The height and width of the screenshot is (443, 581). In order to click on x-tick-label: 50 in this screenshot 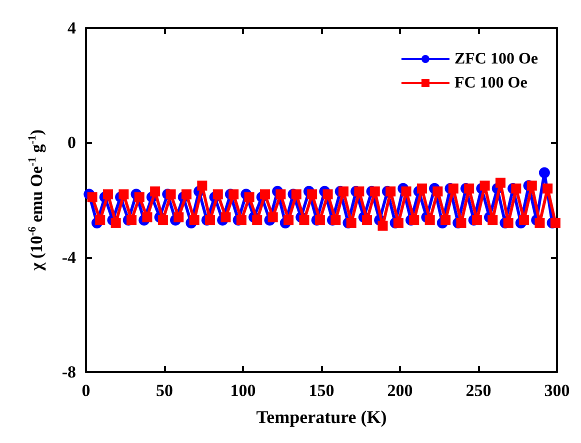, I will do `click(164, 390)`.